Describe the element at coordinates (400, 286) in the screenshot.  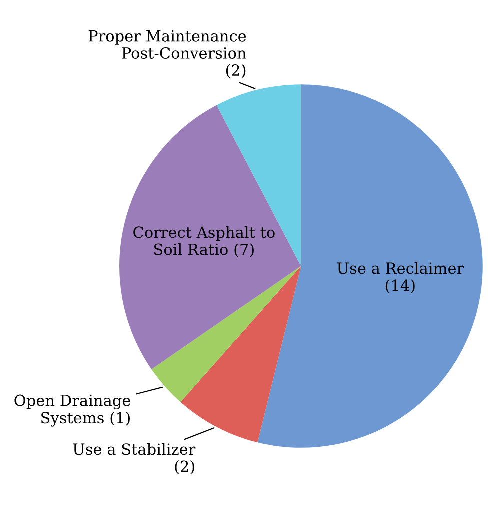
I see `data-label: (14)` at that location.